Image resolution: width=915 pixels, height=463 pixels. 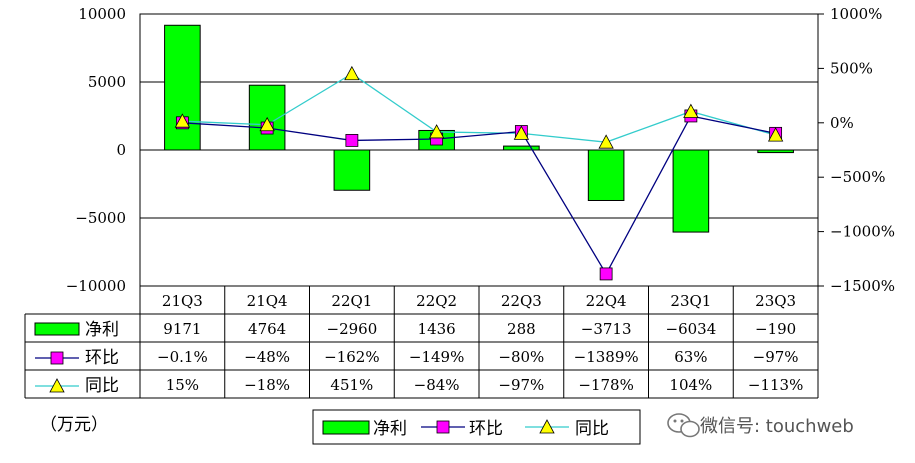 What do you see at coordinates (775, 329) in the screenshot?
I see `data-label: −190` at bounding box center [775, 329].